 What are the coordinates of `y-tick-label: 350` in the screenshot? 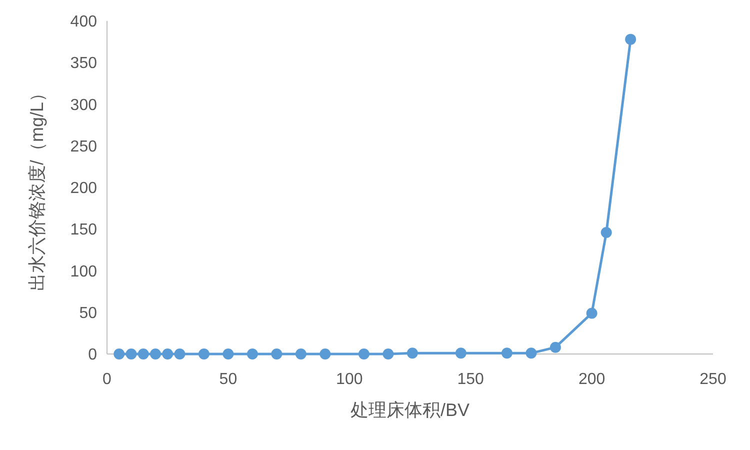 It's located at (84, 63).